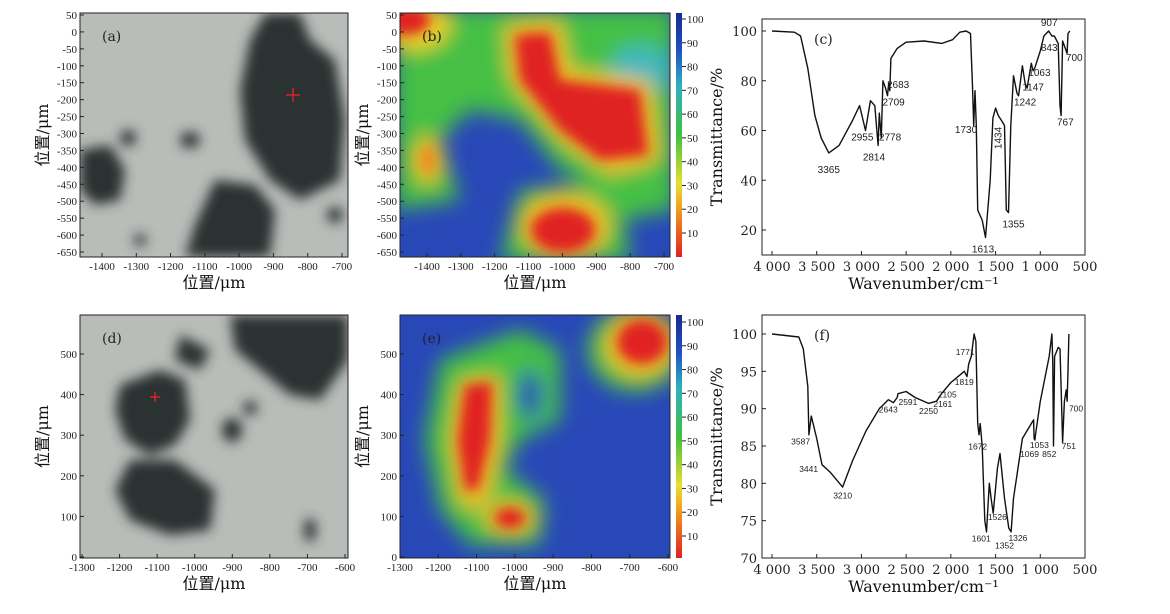 The width and height of the screenshot is (1170, 614). What do you see at coordinates (679, 436) in the screenshot?
I see `colorbar-e` at bounding box center [679, 436].